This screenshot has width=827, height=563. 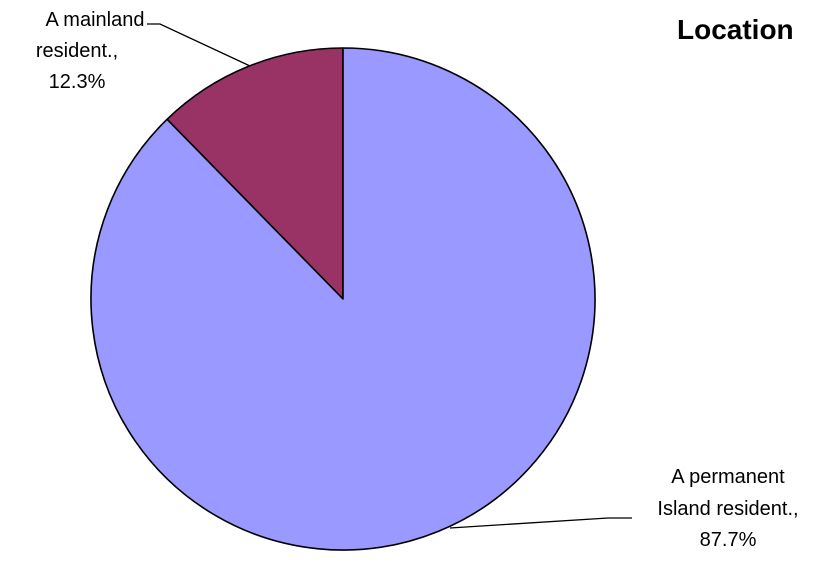 I want to click on data-label-value: 87.7%, so click(x=728, y=540).